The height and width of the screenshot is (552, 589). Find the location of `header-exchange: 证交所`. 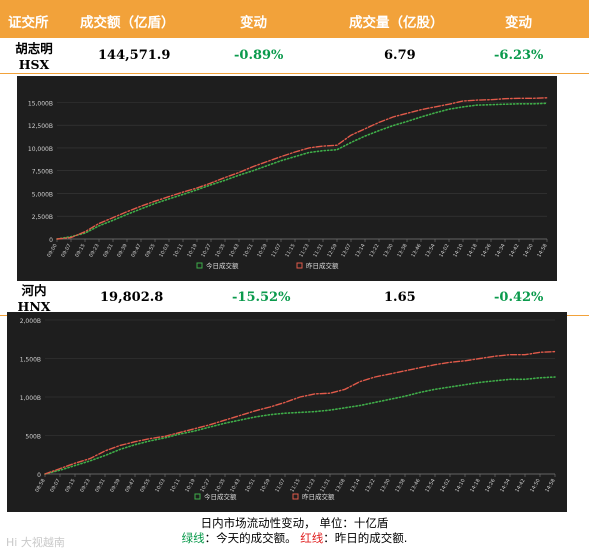

header-exchange: 证交所 is located at coordinates (28, 23).